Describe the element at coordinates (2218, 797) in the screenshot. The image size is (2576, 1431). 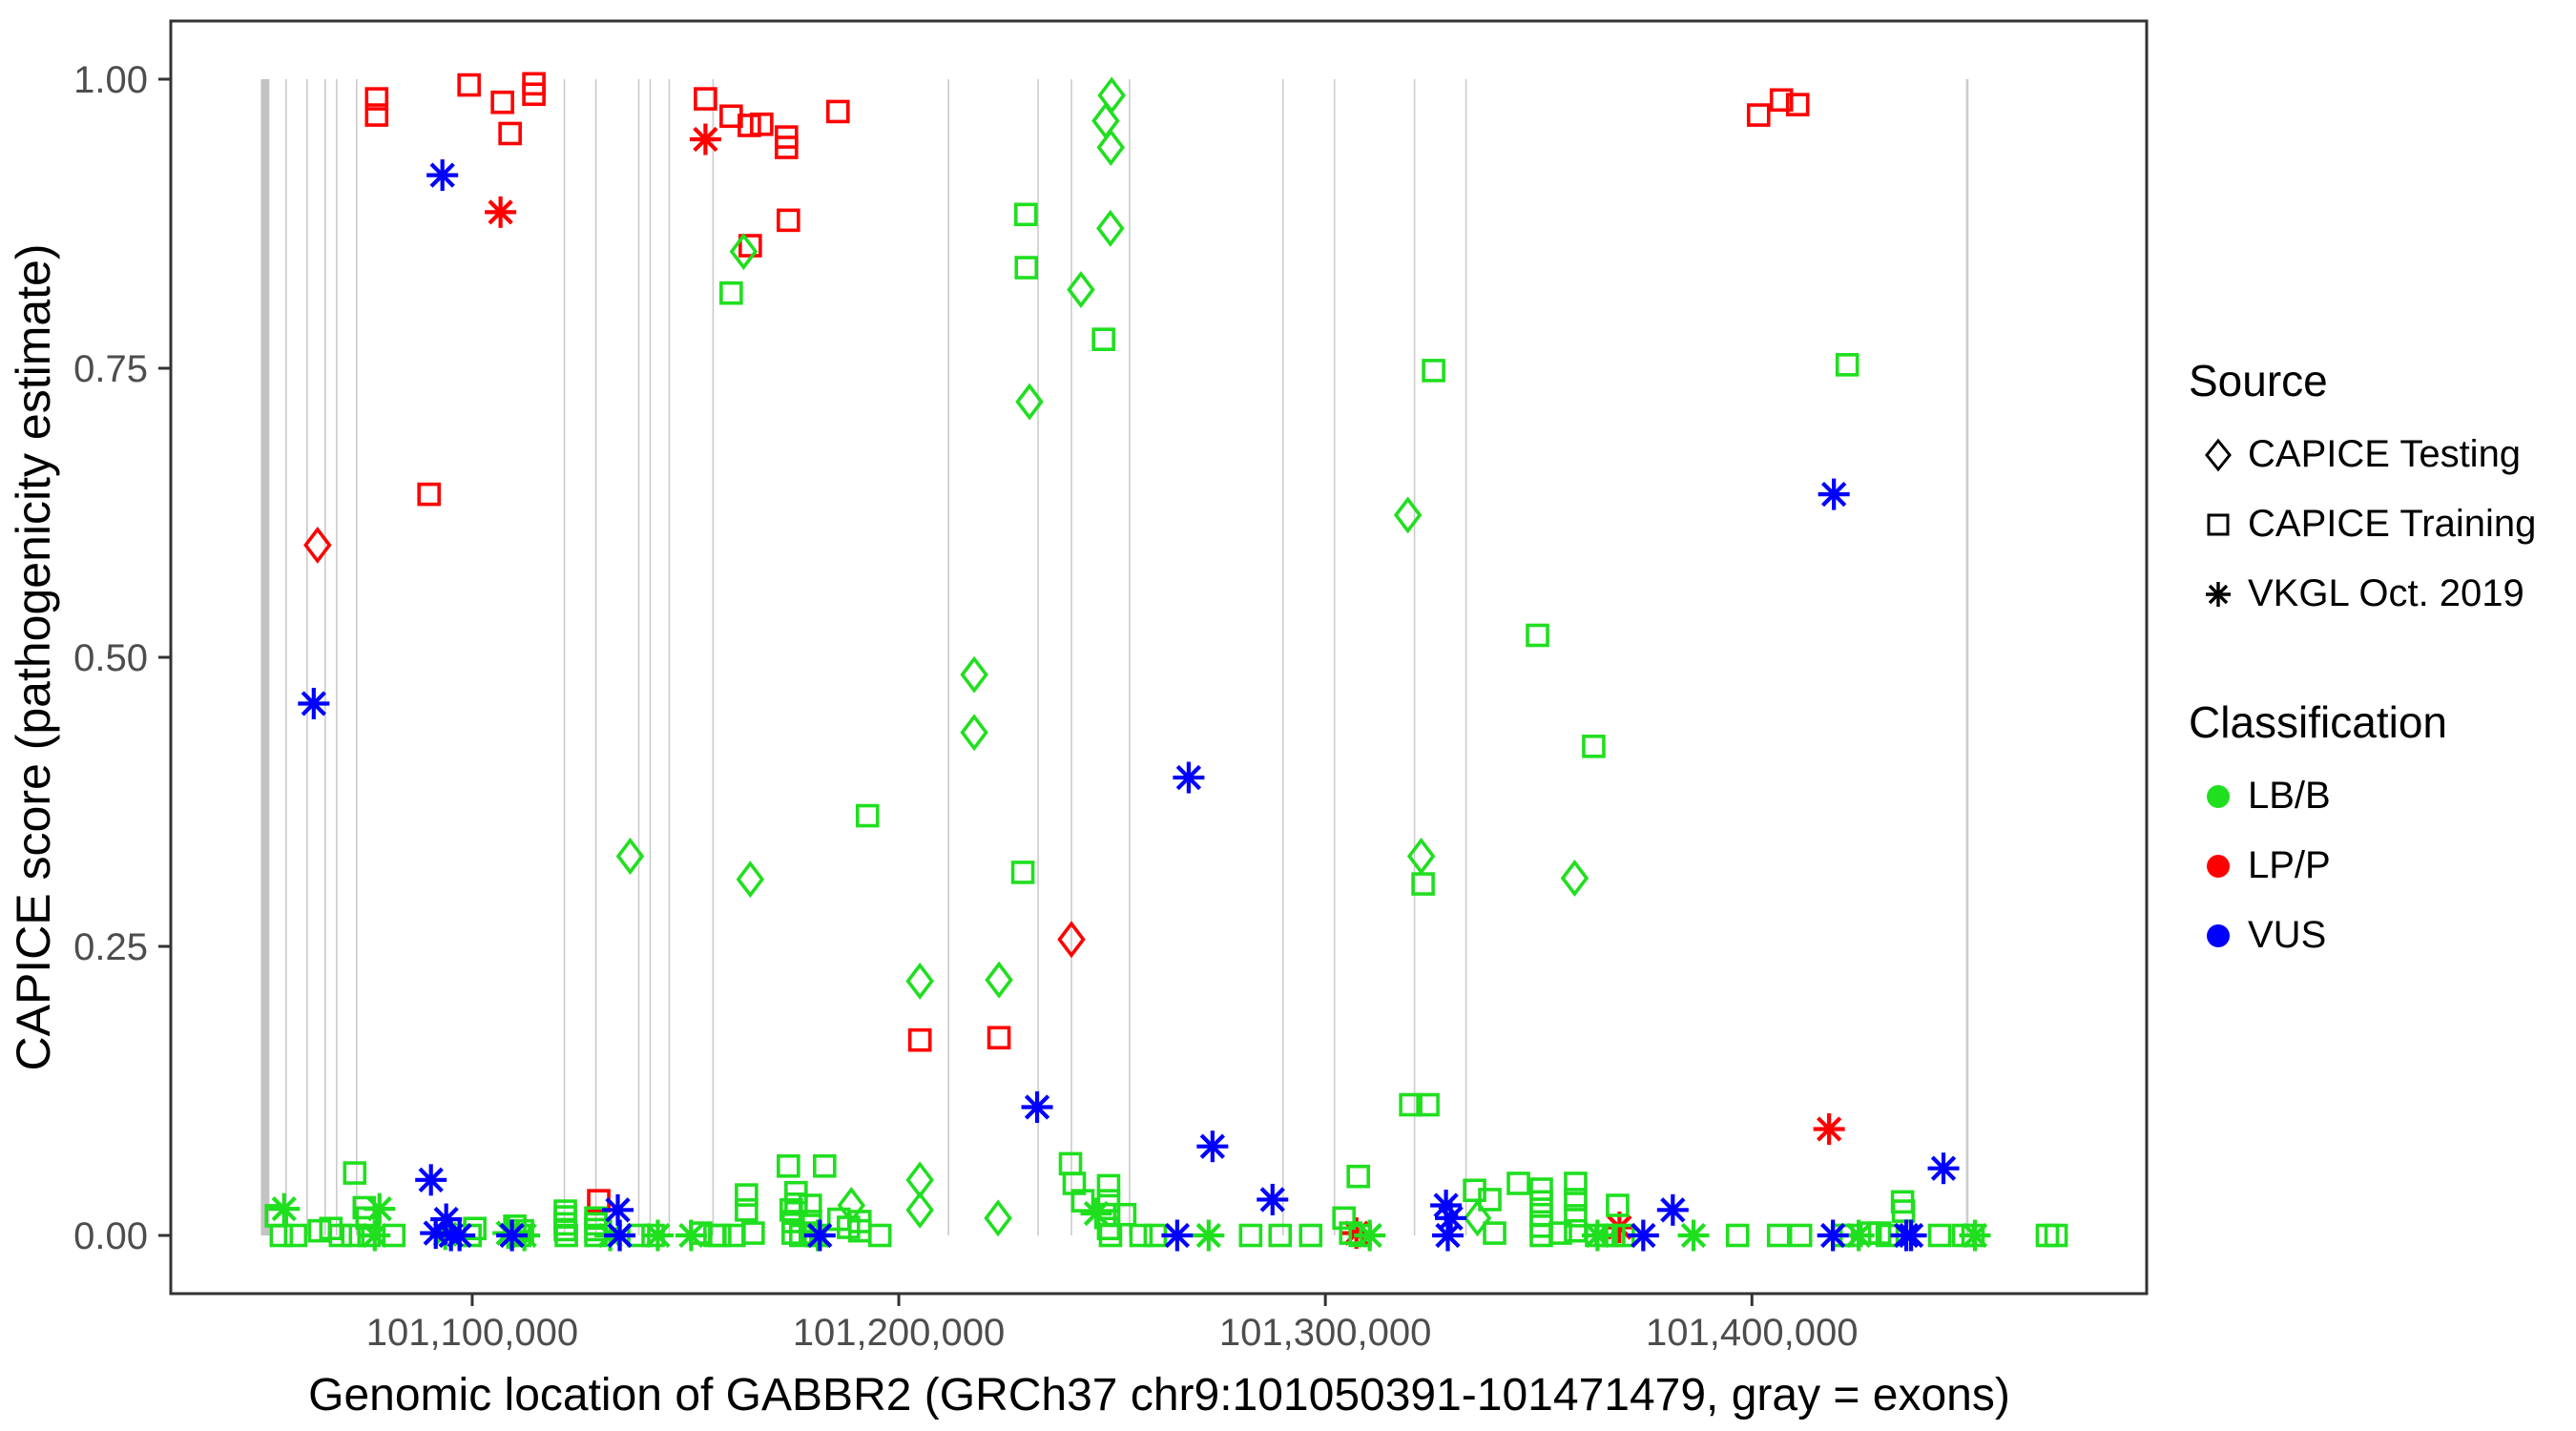
I see `lbb-dot-icon` at that location.